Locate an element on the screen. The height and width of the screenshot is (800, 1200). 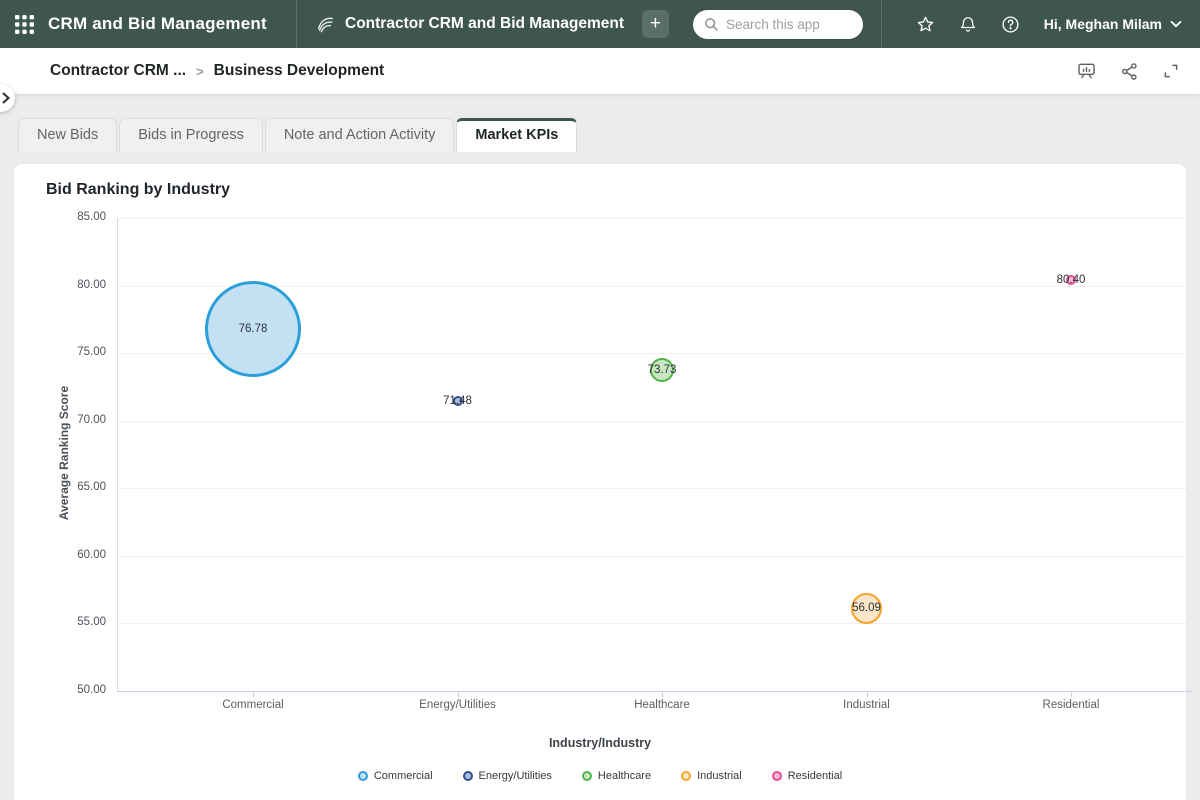
legend-item-industrial: Industrial is located at coordinates (711, 776).